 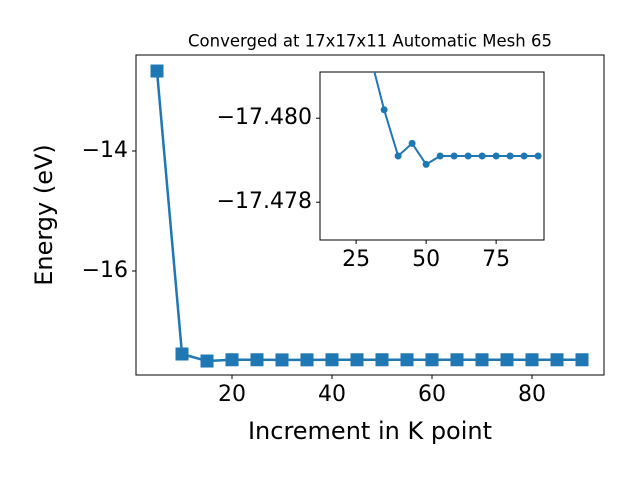 What do you see at coordinates (532, 394) in the screenshot?
I see `x-tick-label: 80` at bounding box center [532, 394].